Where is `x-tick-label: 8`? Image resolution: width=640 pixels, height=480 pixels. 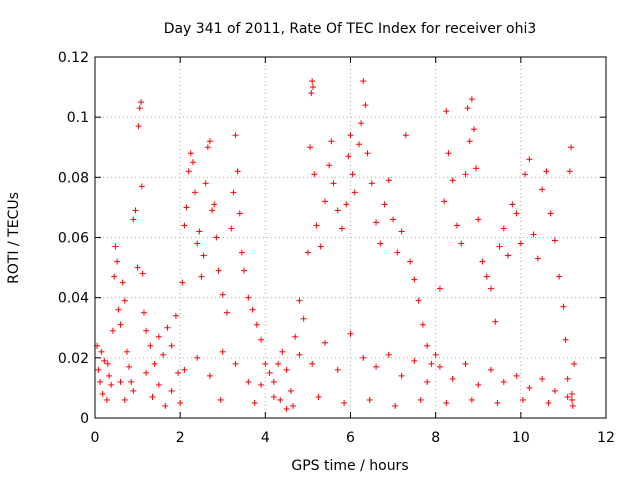
x-tick-label: 8 is located at coordinates (435, 438).